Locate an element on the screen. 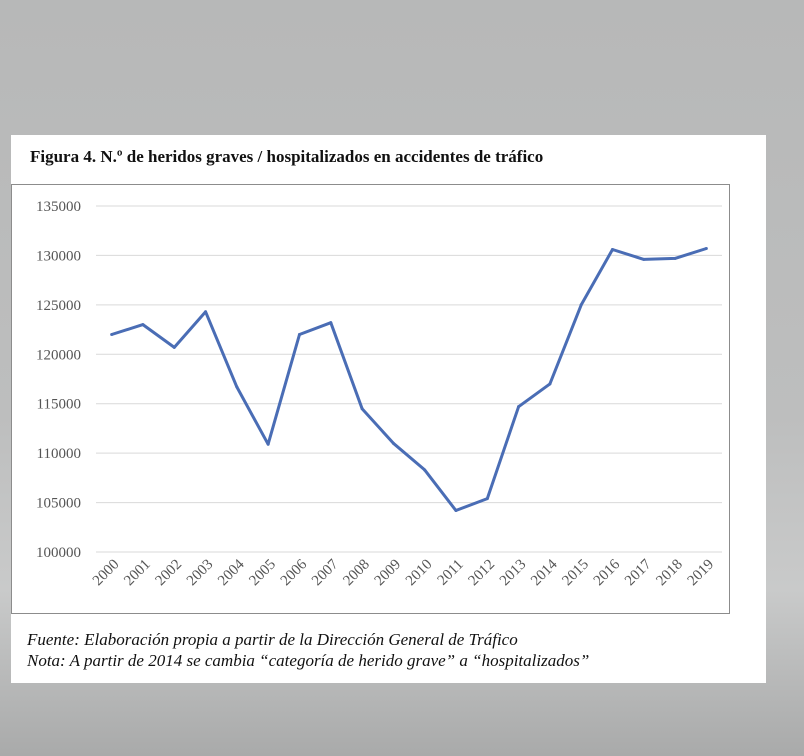 This screenshot has height=756, width=804. x-tick-label: 2014 is located at coordinates (544, 572).